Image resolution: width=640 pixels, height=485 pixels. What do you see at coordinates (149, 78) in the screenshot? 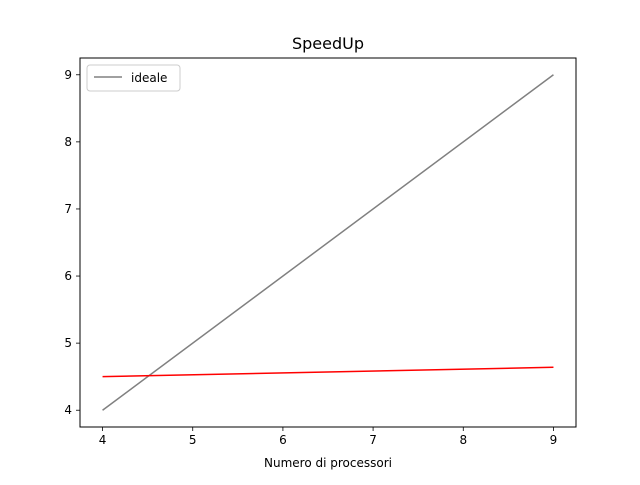
I see `legend-label-ideale: ideale` at bounding box center [149, 78].